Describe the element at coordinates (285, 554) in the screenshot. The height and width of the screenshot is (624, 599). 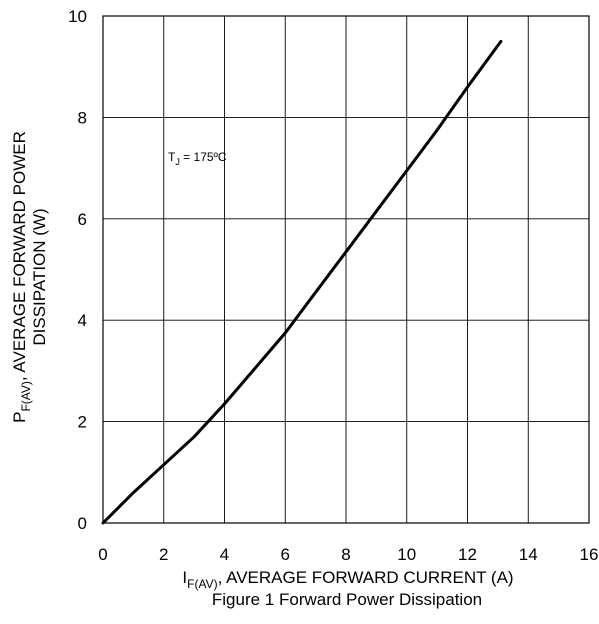
I see `x-tick-label: 6` at that location.